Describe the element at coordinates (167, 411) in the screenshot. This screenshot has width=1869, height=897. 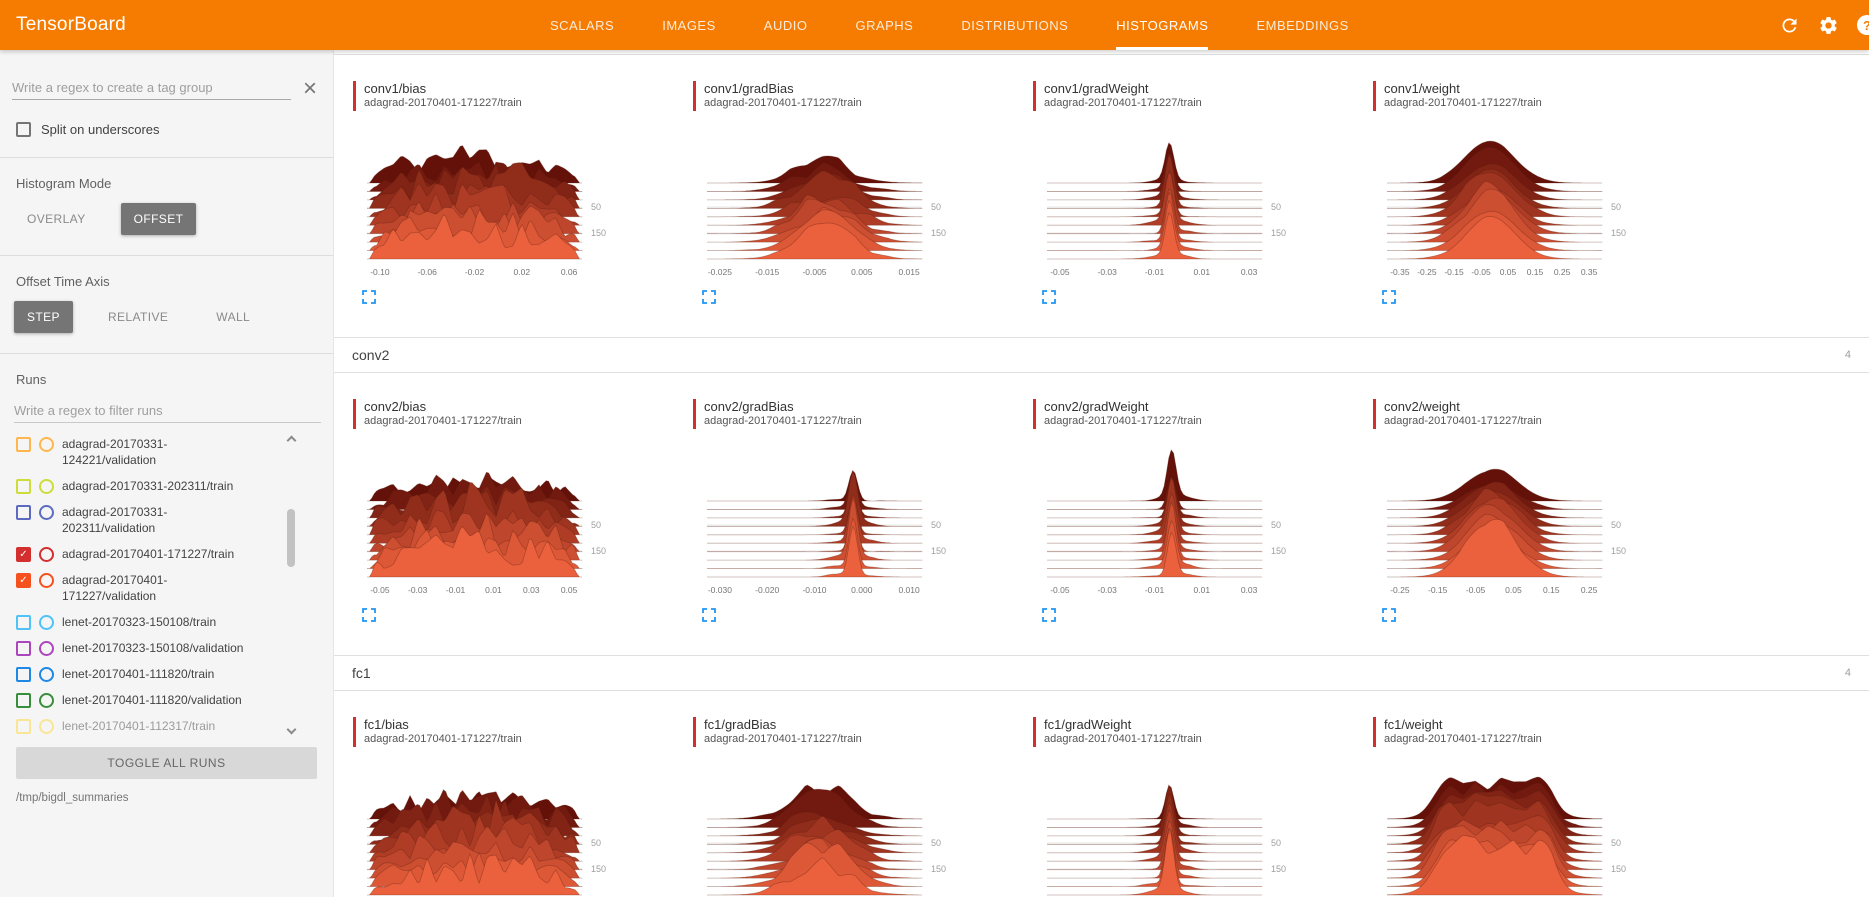
I see `run-filter-input` at that location.